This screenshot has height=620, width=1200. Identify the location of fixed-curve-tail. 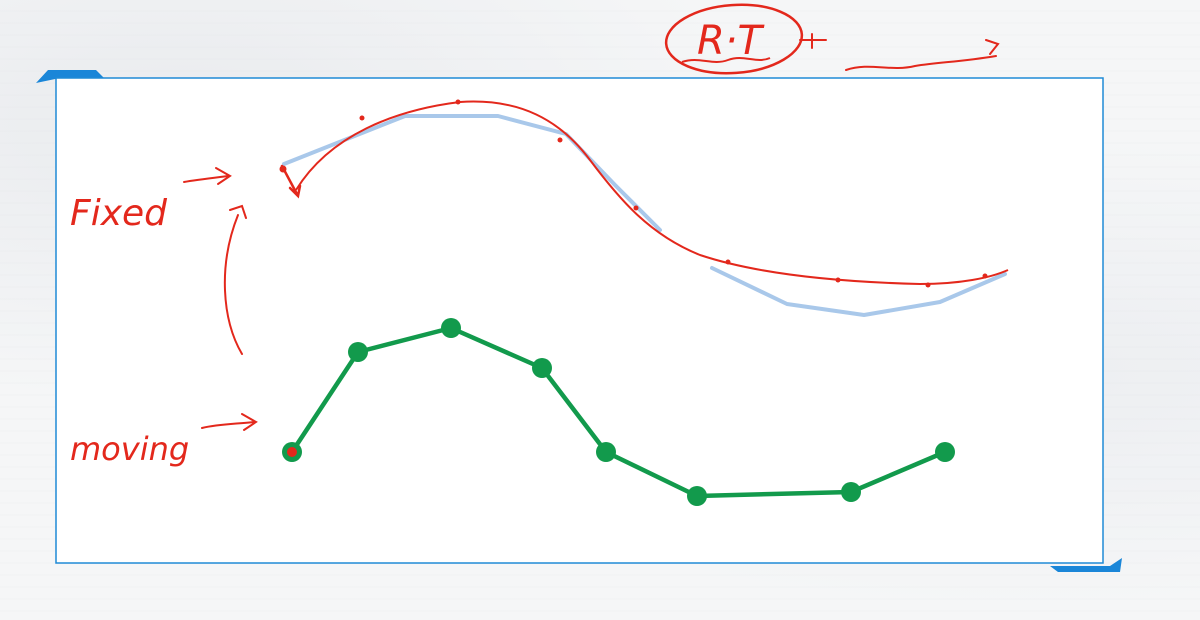
(858, 291).